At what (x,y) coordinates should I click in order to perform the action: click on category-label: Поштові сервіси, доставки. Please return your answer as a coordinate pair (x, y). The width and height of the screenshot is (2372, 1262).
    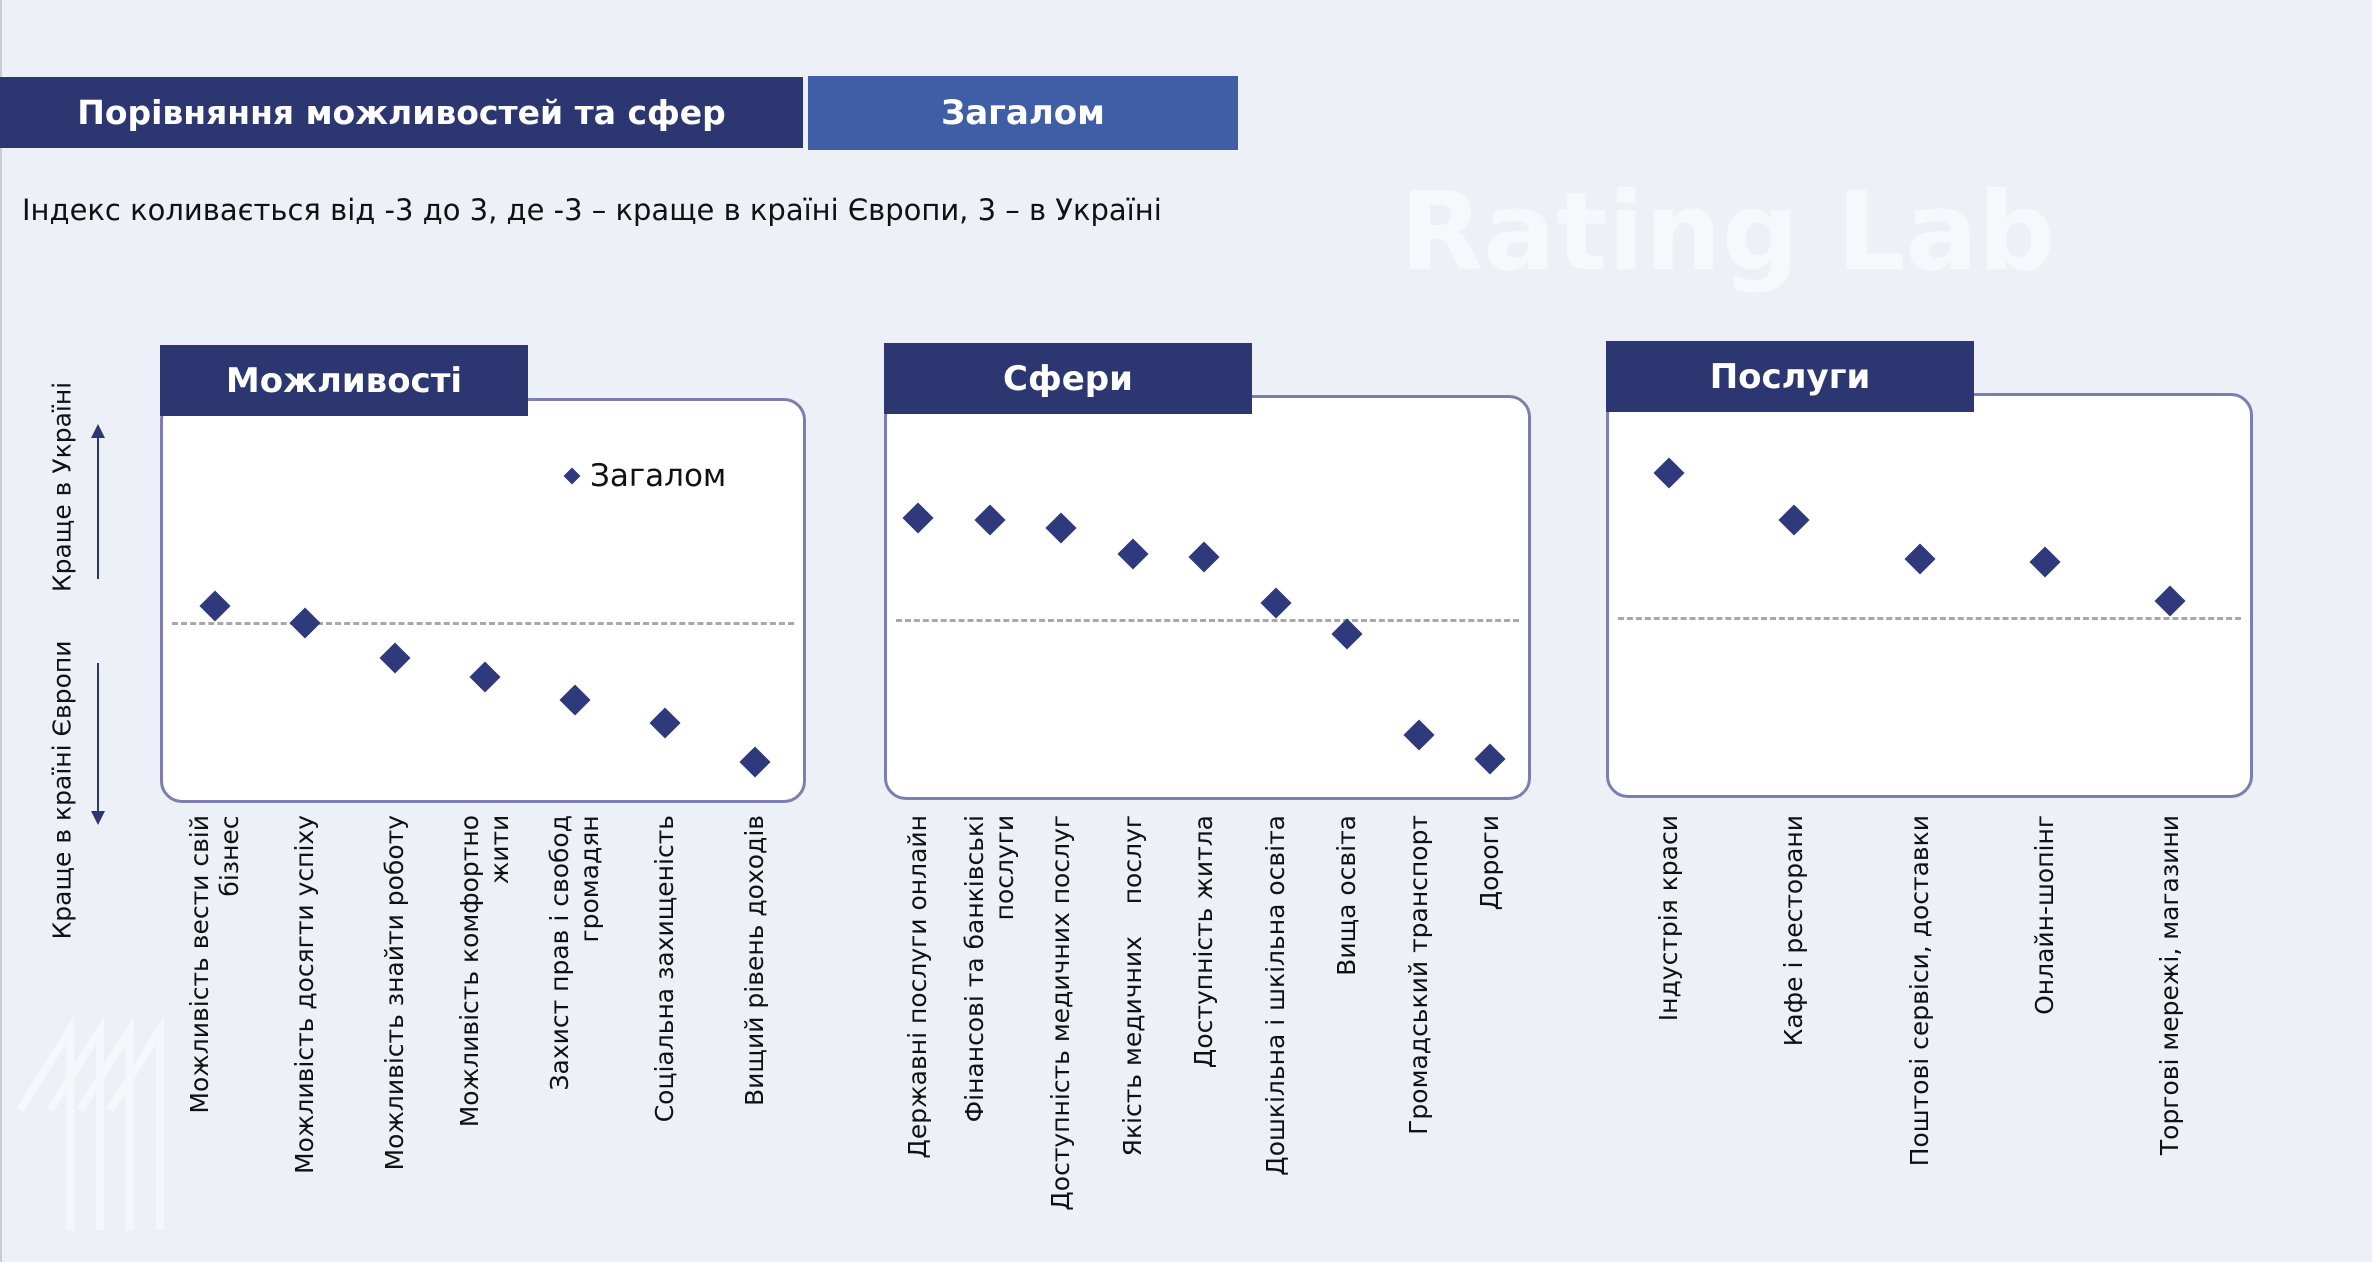
    Looking at the image, I should click on (1919, 991).